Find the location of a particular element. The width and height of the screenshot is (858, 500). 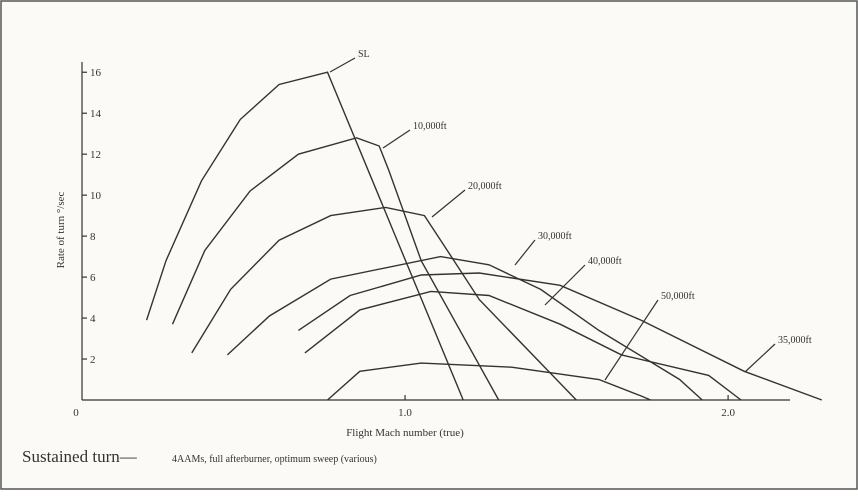

series-label: 20,000ft is located at coordinates (485, 186).